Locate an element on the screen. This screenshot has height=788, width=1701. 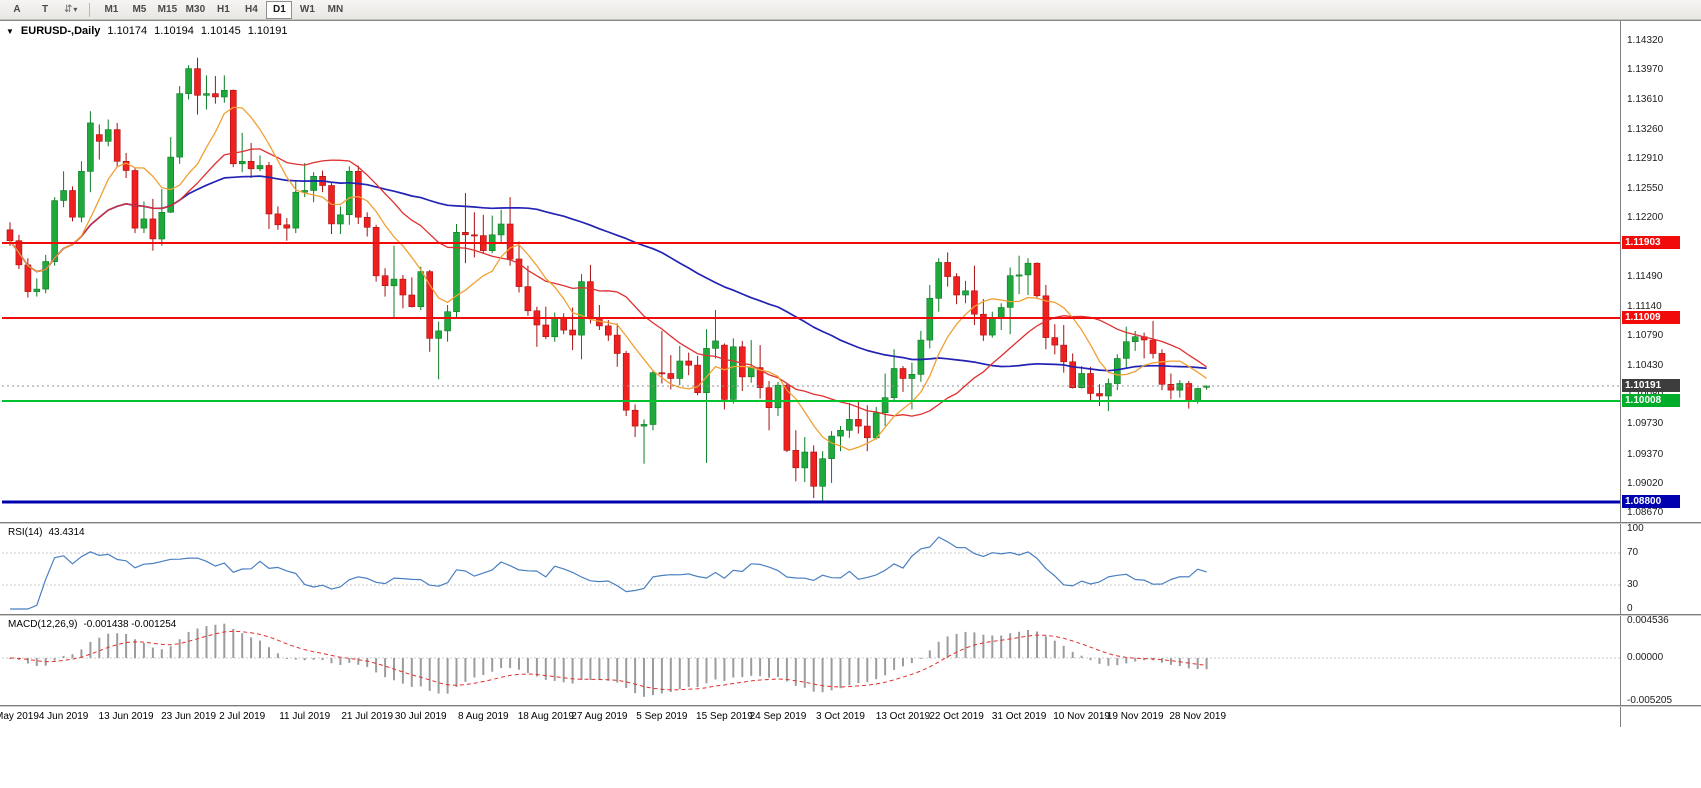
rsi-axis-label: 100 is located at coordinates (1635, 528).